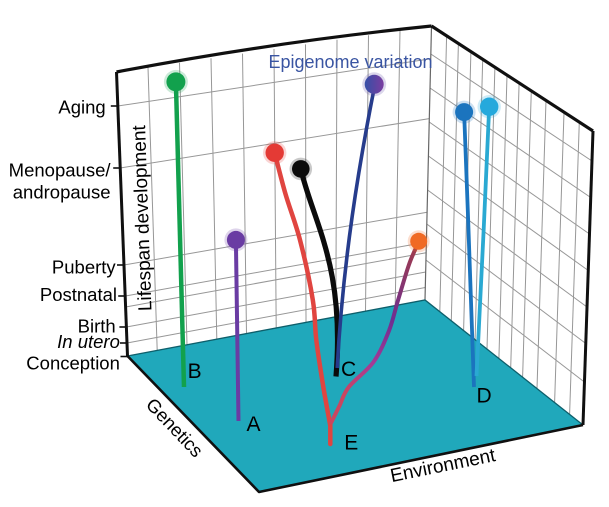  What do you see at coordinates (348, 369) in the screenshot?
I see `svg-text: C` at bounding box center [348, 369].